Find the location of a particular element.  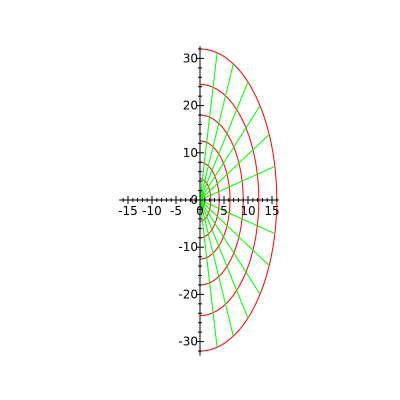

x-tick-label: 5 is located at coordinates (224, 211).